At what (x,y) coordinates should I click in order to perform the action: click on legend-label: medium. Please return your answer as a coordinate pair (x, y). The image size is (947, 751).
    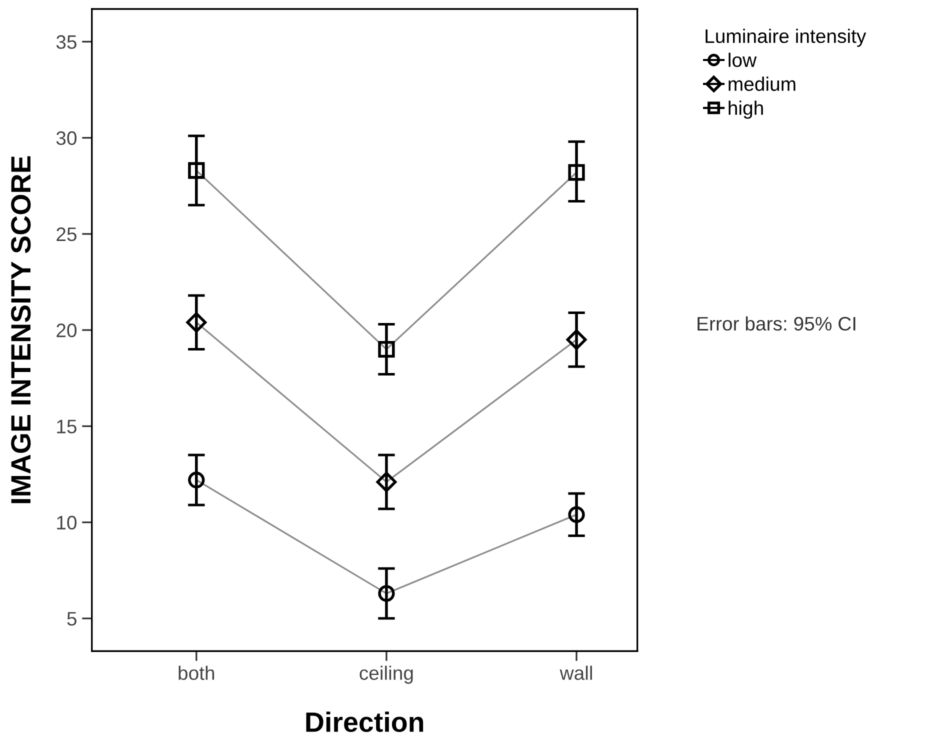
    Looking at the image, I should click on (762, 83).